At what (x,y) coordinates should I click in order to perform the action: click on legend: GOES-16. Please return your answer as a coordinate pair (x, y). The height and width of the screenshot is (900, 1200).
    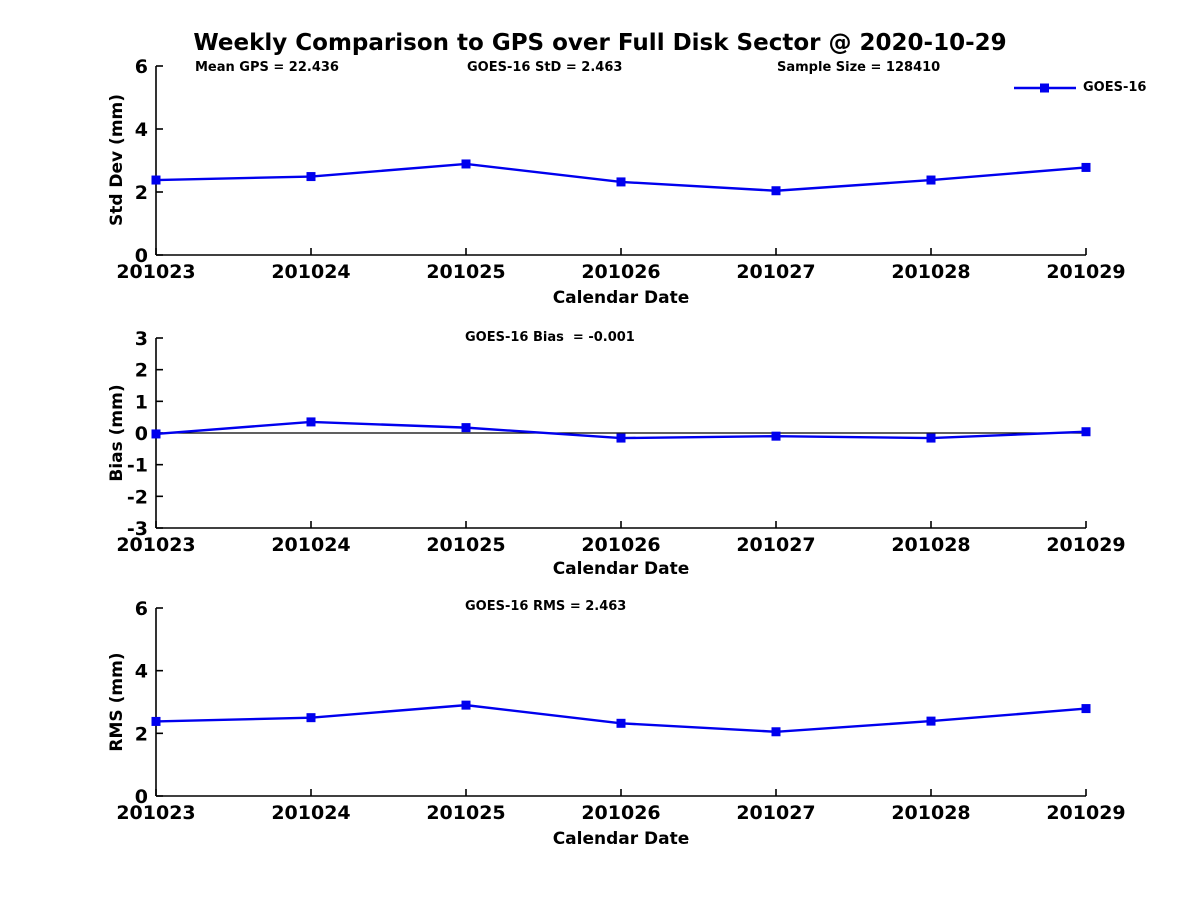
    Looking at the image, I should click on (1080, 87).